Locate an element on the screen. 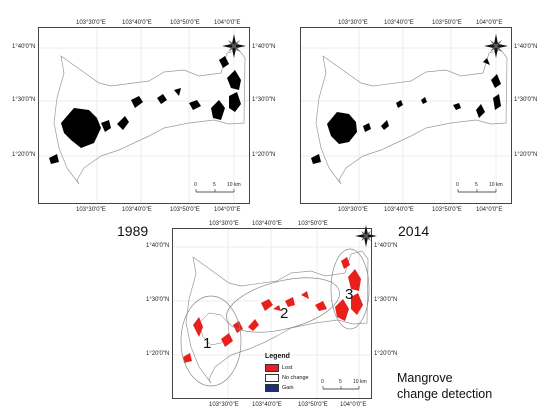 This screenshot has width=550, height=418. legend-label-no-change: No change is located at coordinates (295, 378).